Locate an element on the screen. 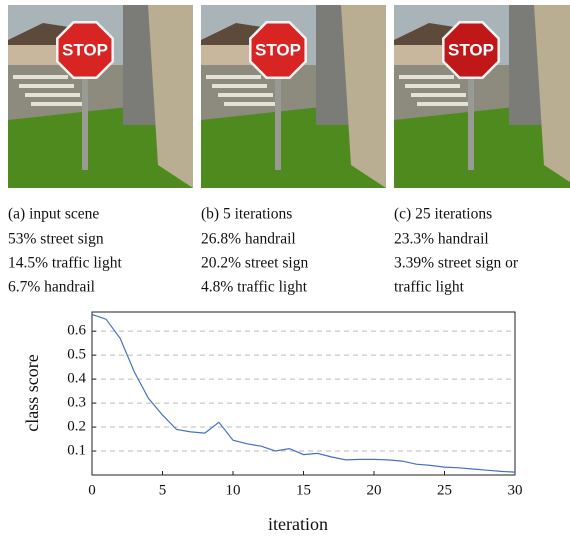  y-tick-label: 0.5 is located at coordinates (76, 355).